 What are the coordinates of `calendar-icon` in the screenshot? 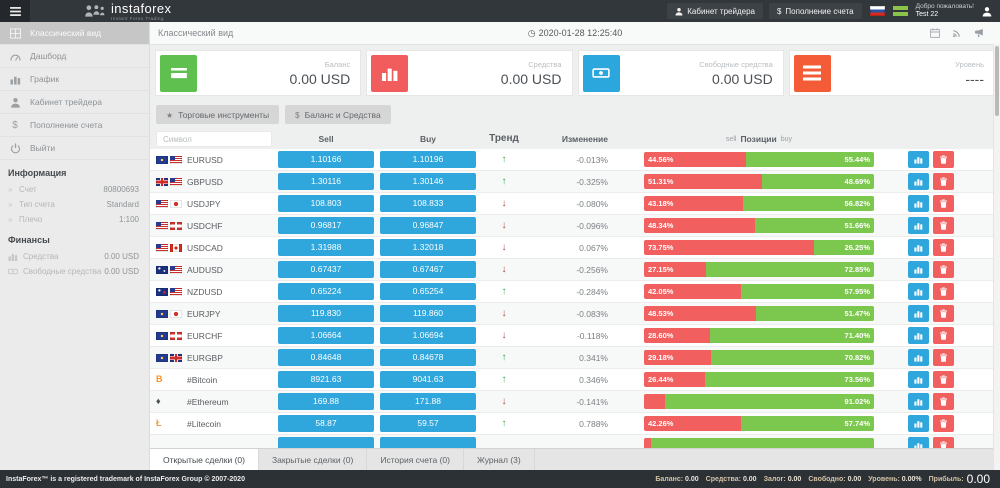 It's located at (935, 33).